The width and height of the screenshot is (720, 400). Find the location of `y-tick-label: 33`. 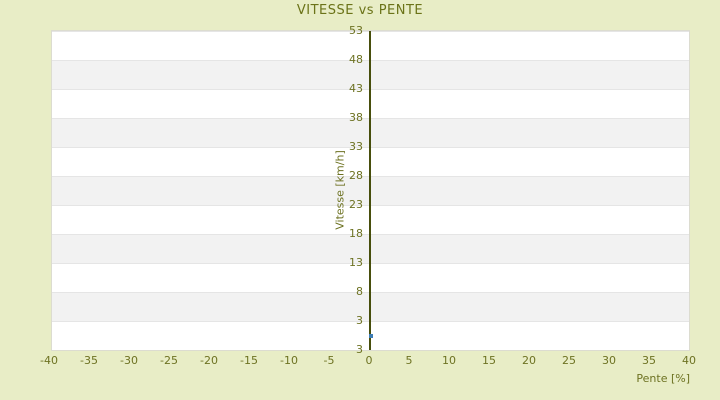

y-tick-label: 33 is located at coordinates (356, 146).